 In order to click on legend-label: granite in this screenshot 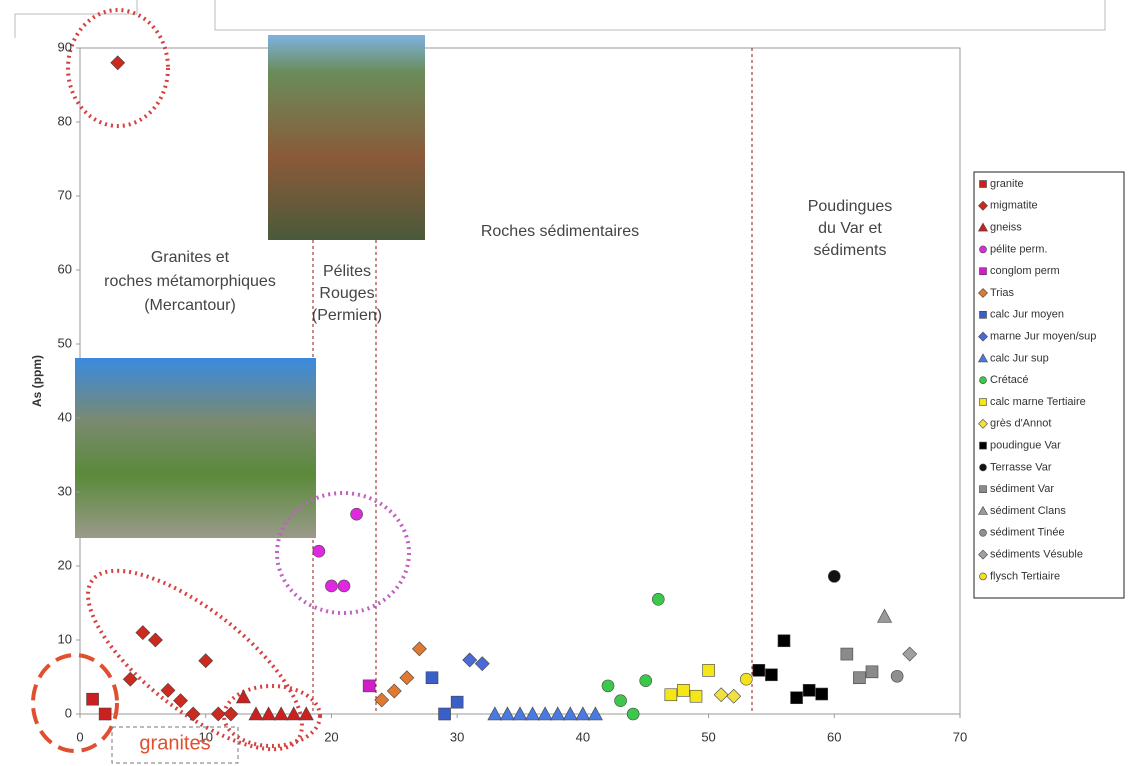, I will do `click(1007, 184)`.